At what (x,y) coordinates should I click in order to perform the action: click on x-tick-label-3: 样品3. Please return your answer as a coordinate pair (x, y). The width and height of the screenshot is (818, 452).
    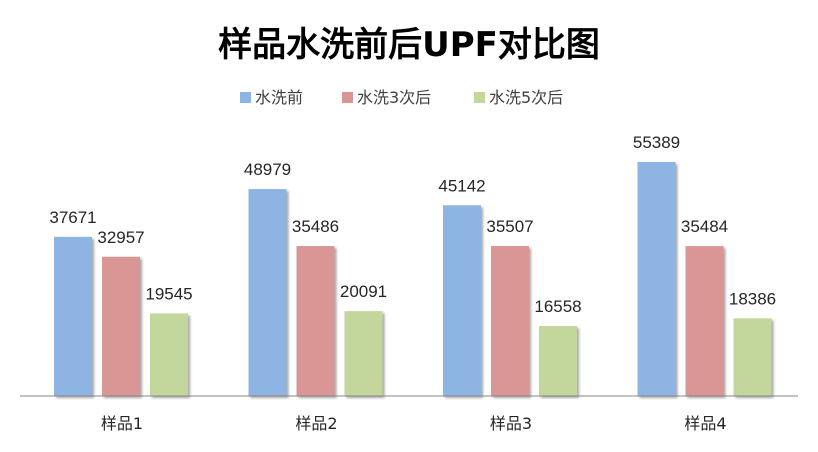
    Looking at the image, I should click on (511, 423).